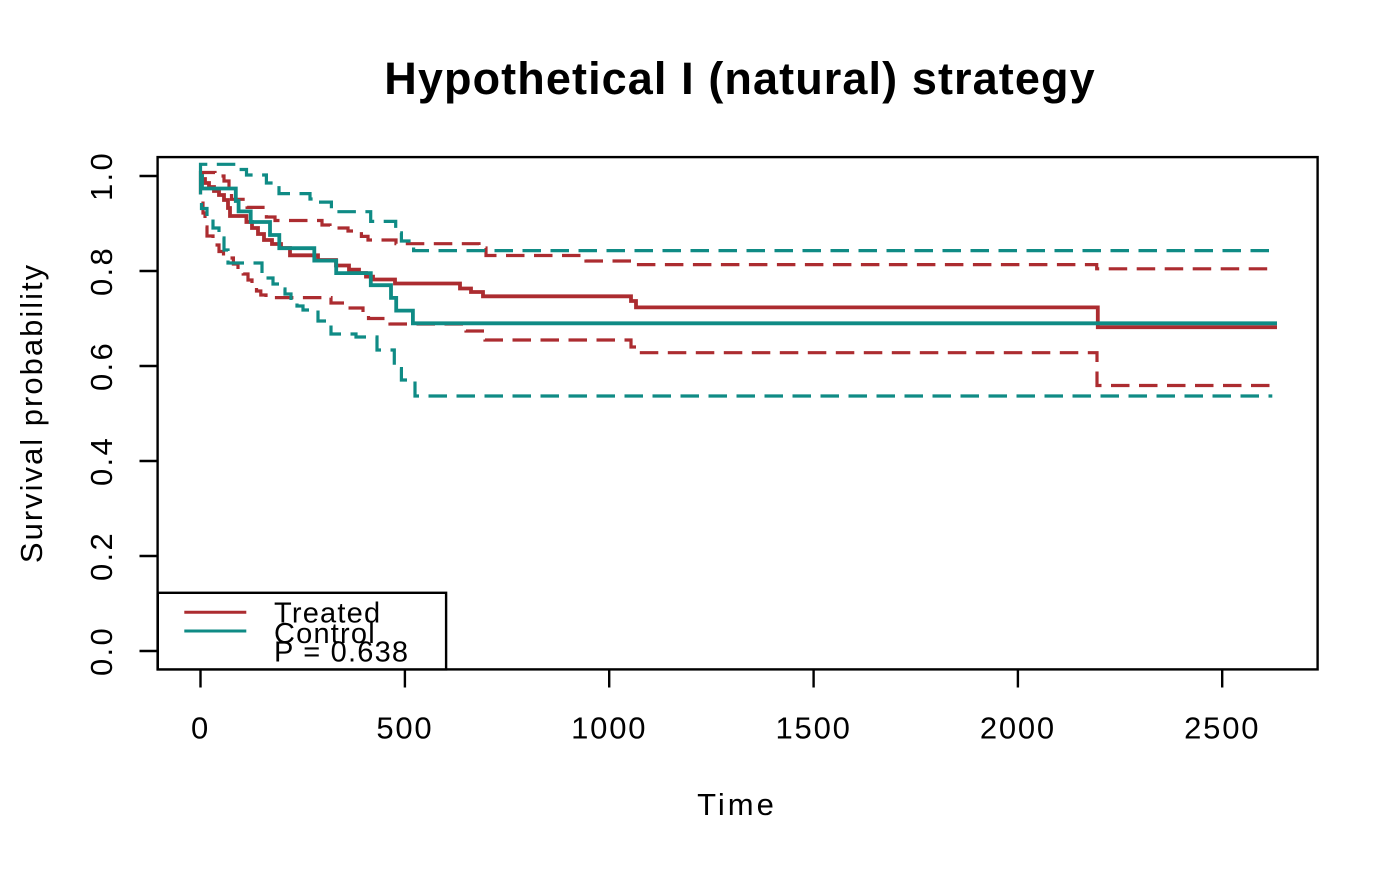 The image size is (1400, 871). What do you see at coordinates (101, 651) in the screenshot?
I see `svg-text: 0.0` at bounding box center [101, 651].